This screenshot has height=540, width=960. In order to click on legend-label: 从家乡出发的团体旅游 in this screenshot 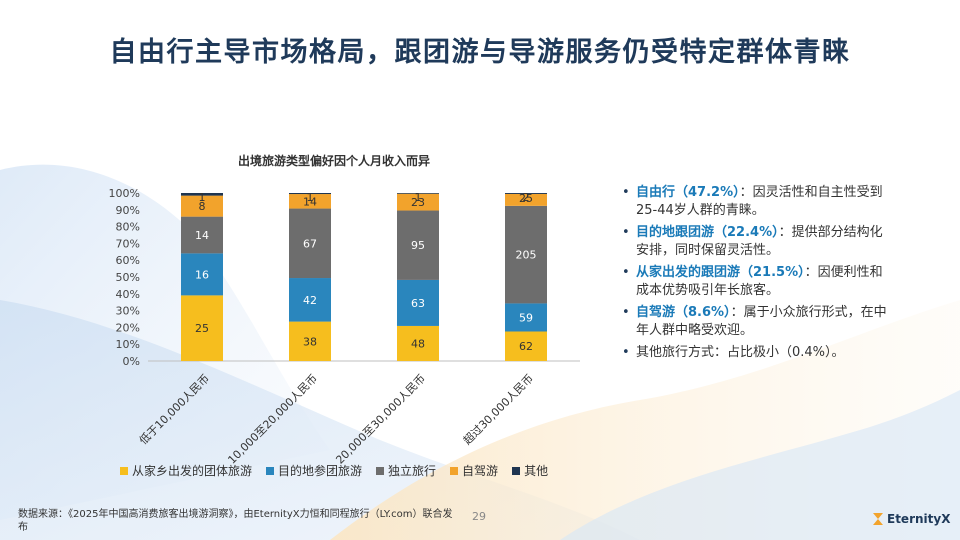, I will do `click(192, 471)`.